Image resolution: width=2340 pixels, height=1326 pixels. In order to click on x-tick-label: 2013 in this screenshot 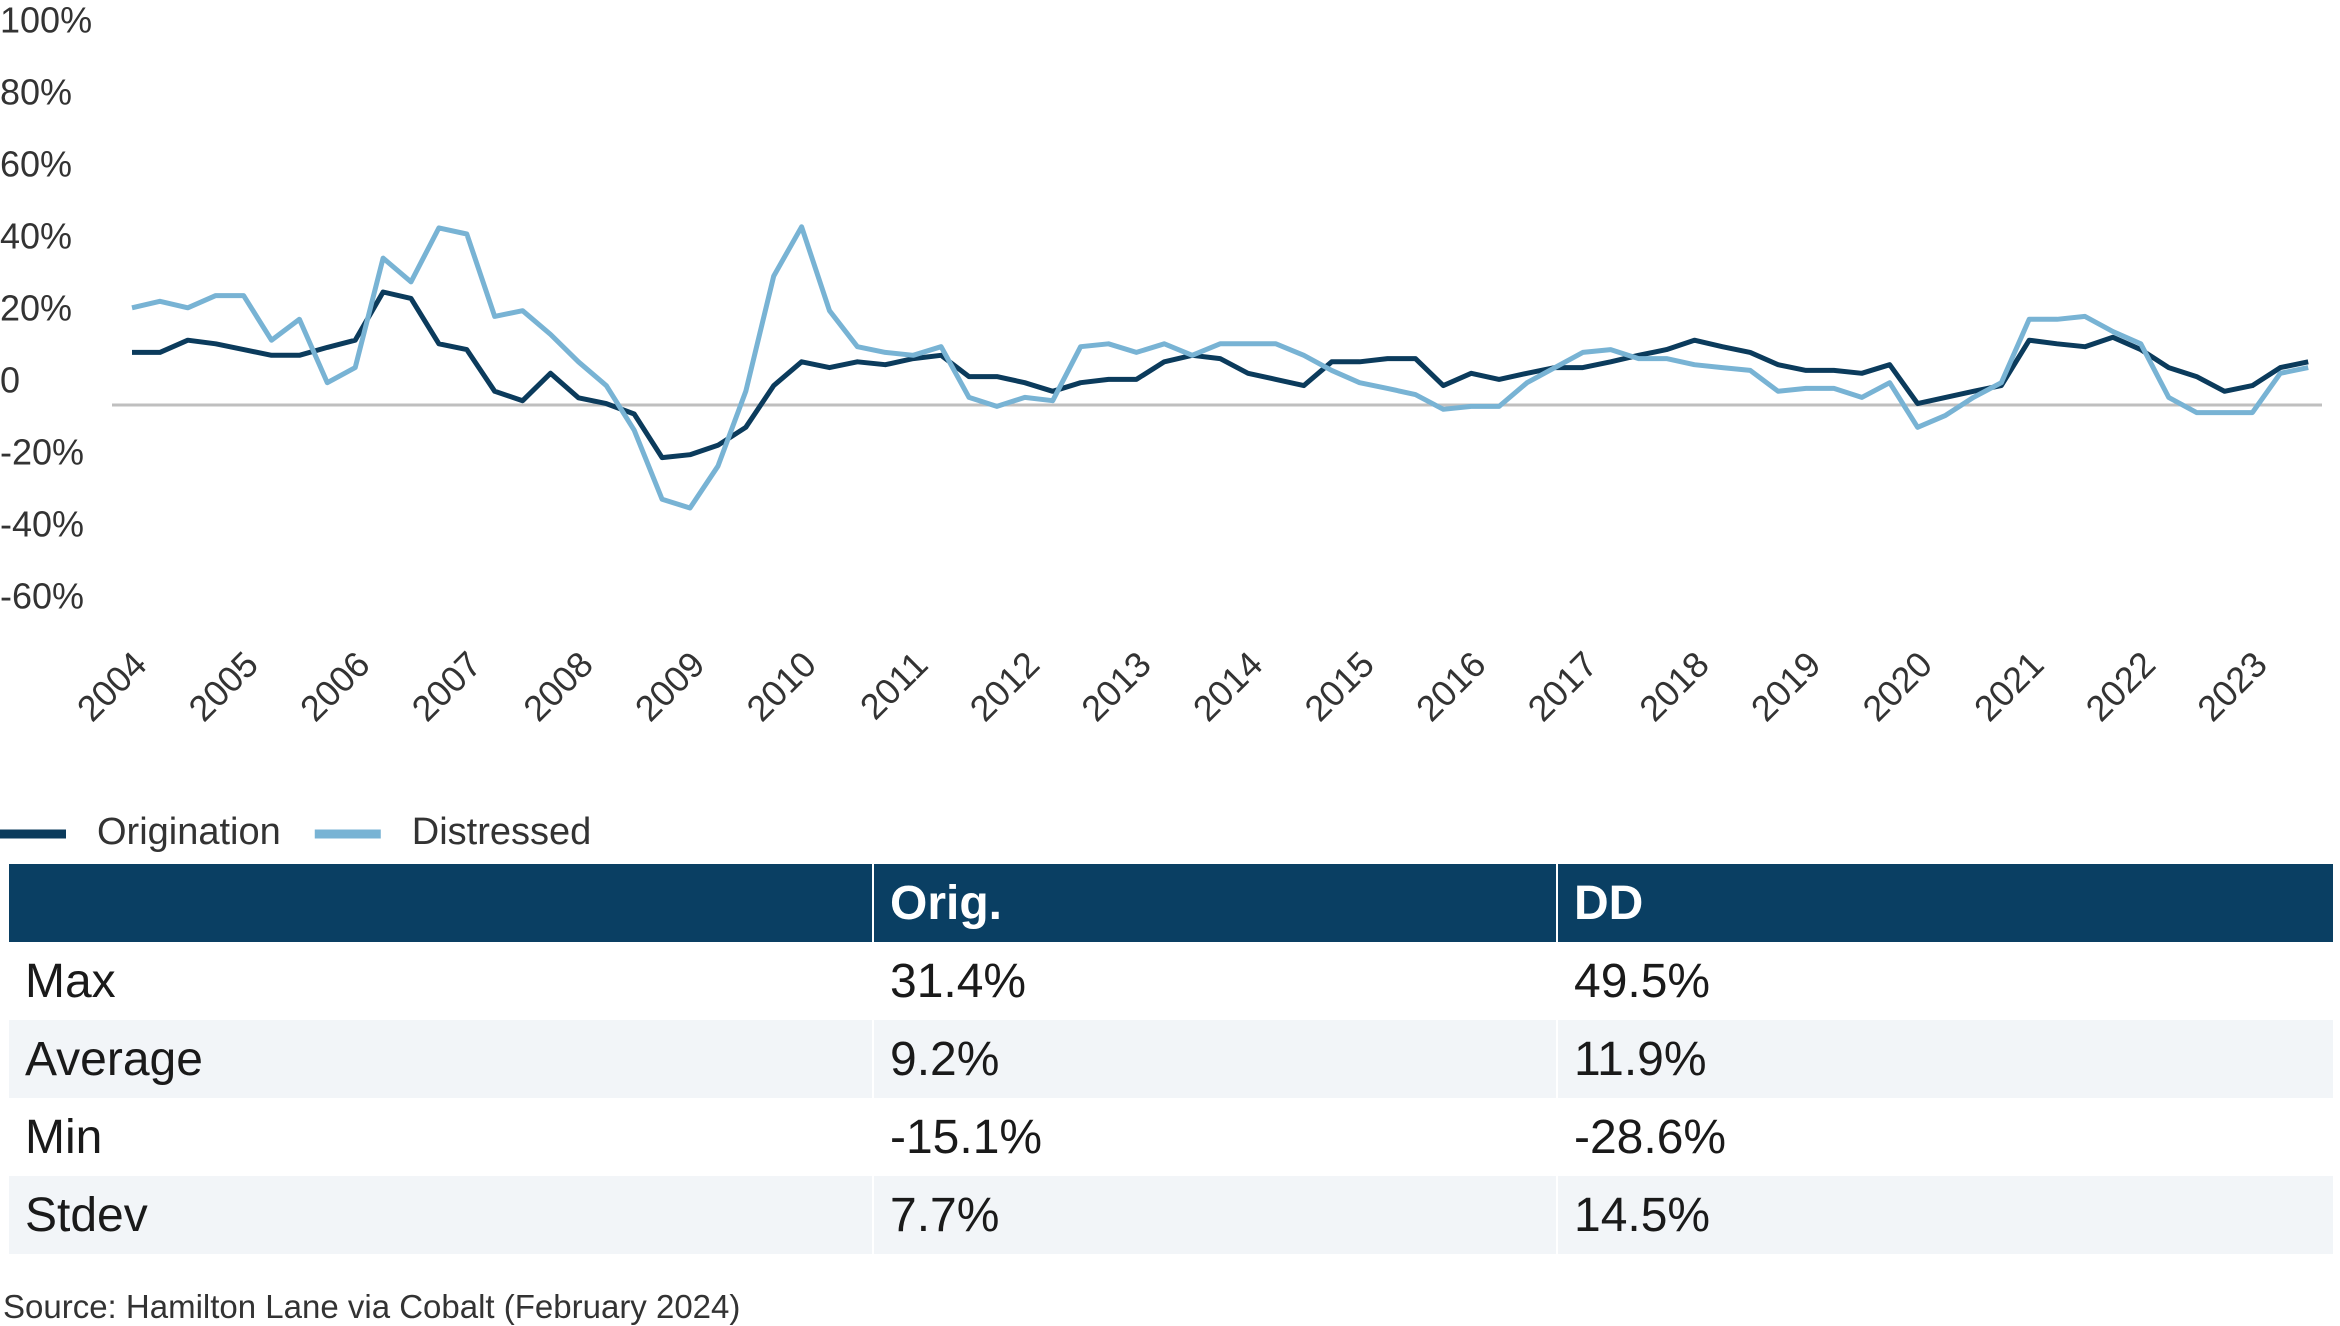, I will do `click(1116, 686)`.